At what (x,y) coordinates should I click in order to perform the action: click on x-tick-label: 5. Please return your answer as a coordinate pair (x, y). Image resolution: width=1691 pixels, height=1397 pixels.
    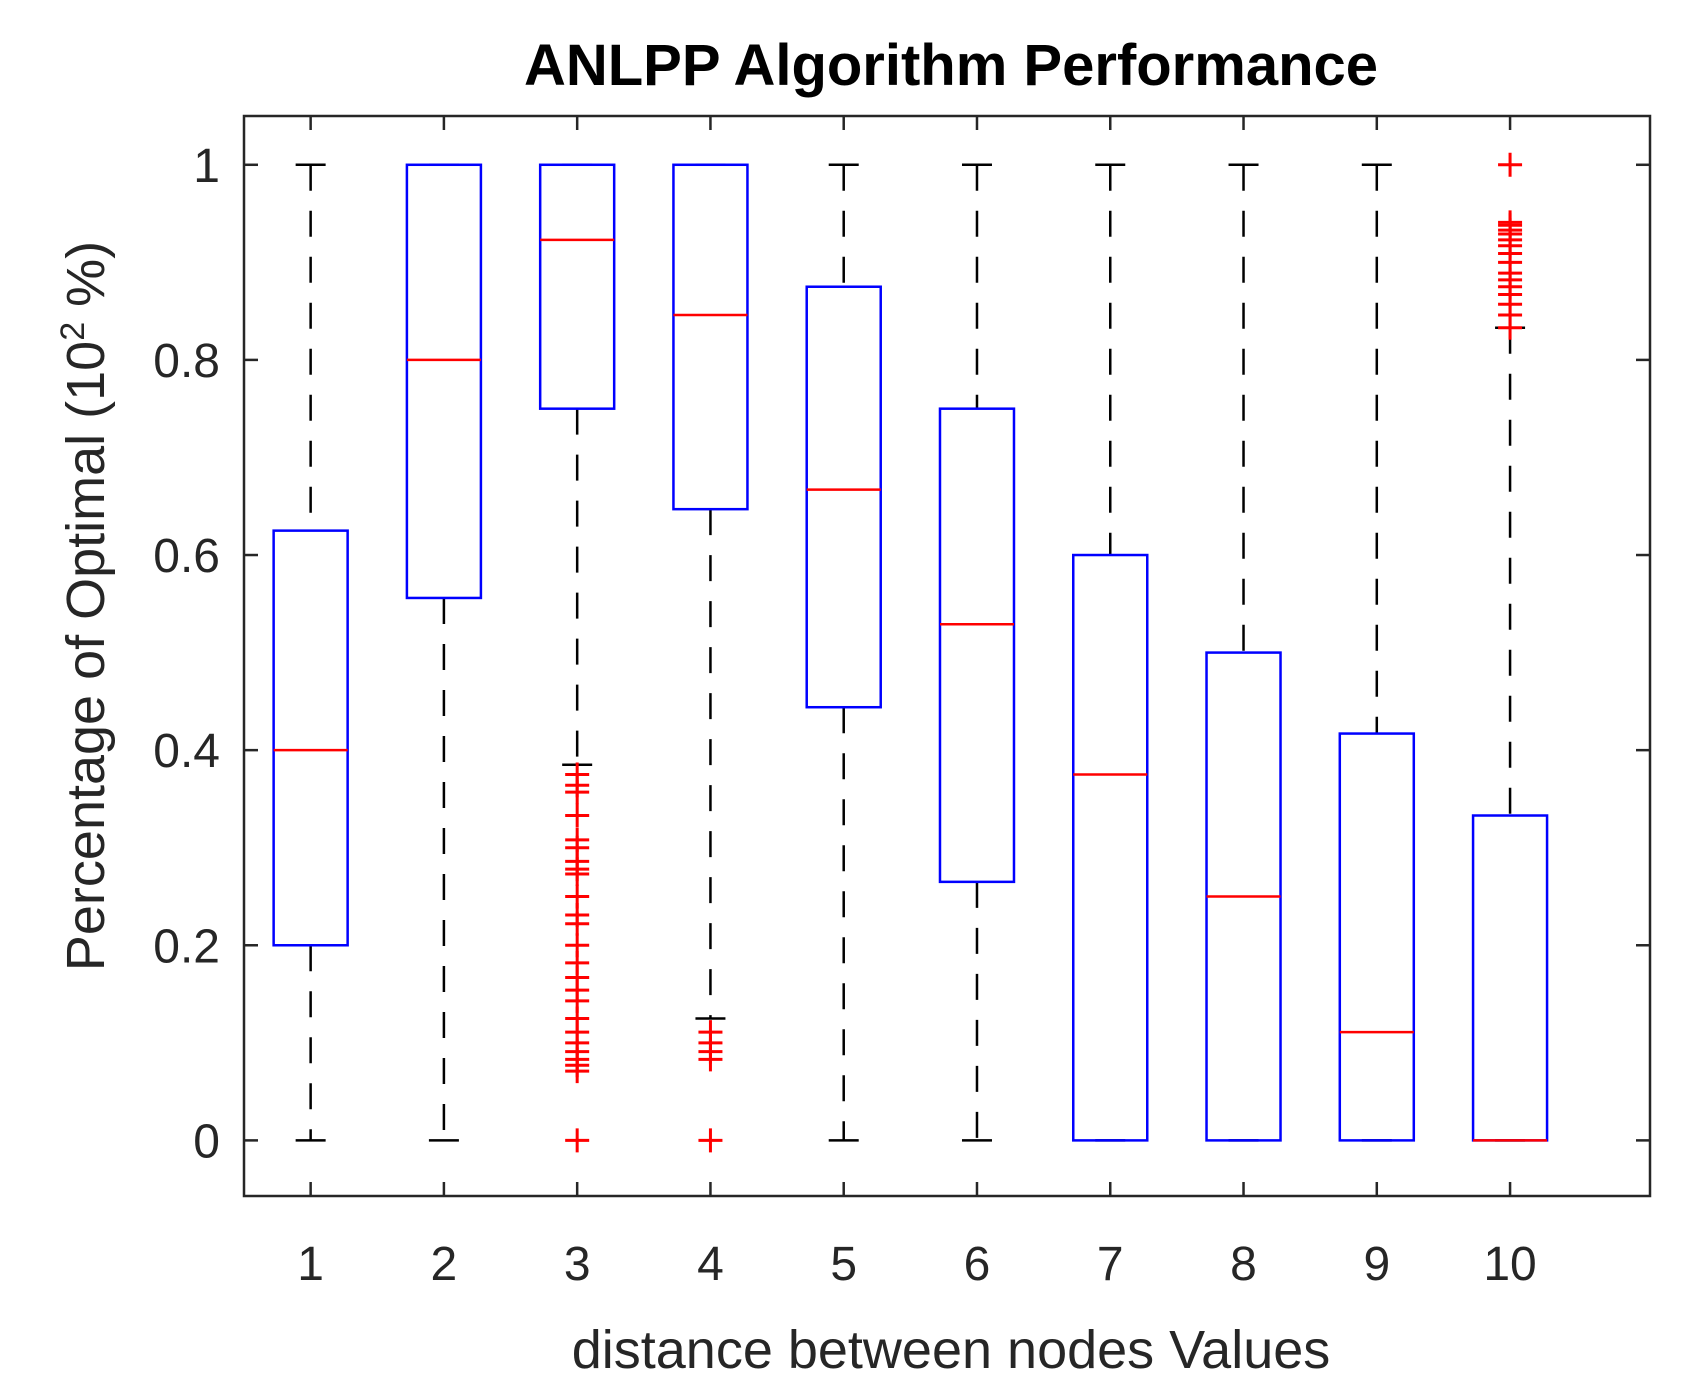
    Looking at the image, I should click on (843, 1264).